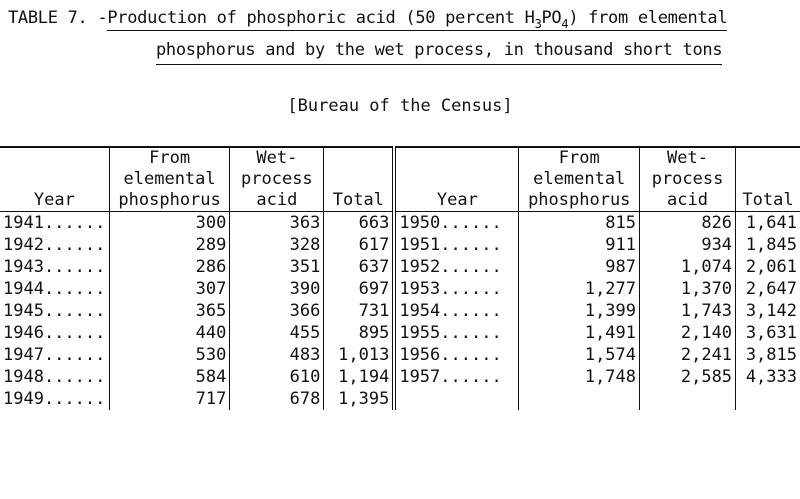 This screenshot has height=499, width=800. What do you see at coordinates (648, 18) in the screenshot?
I see `title-line1-end: ) from elemental` at bounding box center [648, 18].